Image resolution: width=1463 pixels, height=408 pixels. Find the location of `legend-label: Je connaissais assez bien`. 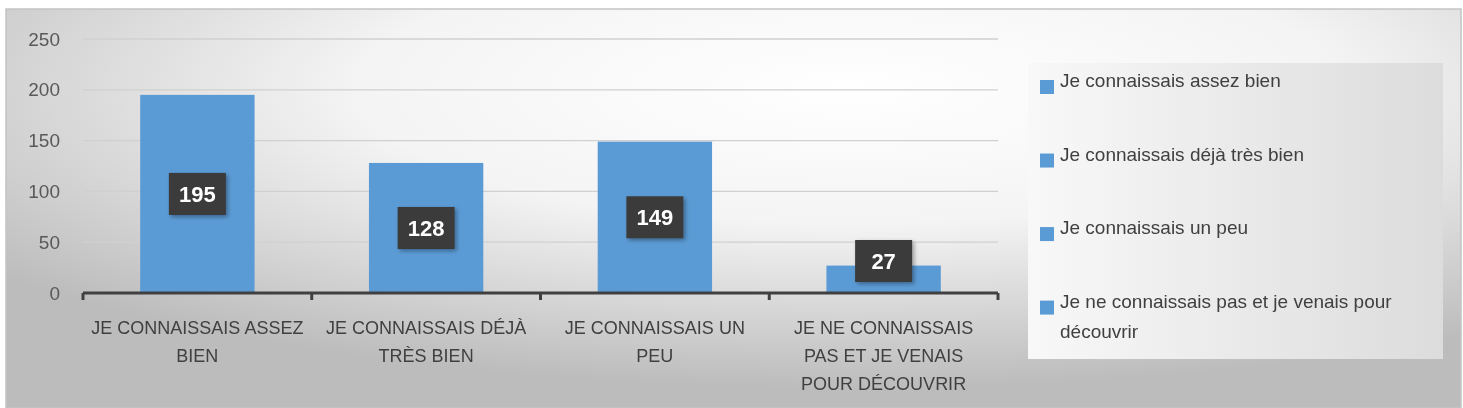

legend-label: Je connaissais assez bien is located at coordinates (1170, 80).